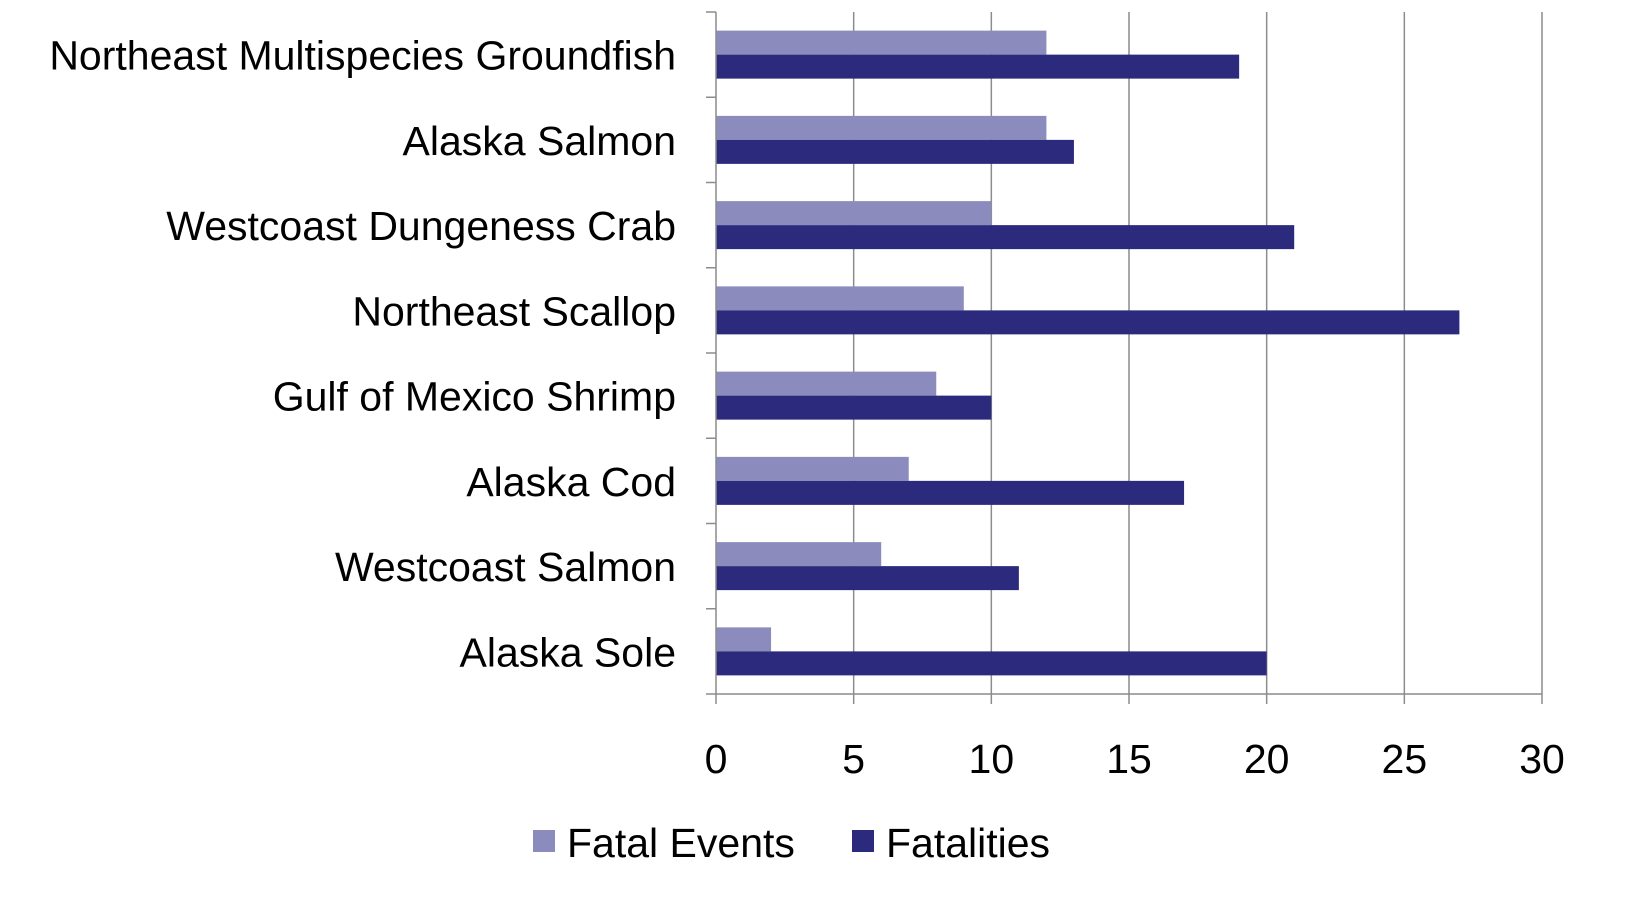  What do you see at coordinates (681, 843) in the screenshot?
I see `legend-label: Fatal Events` at bounding box center [681, 843].